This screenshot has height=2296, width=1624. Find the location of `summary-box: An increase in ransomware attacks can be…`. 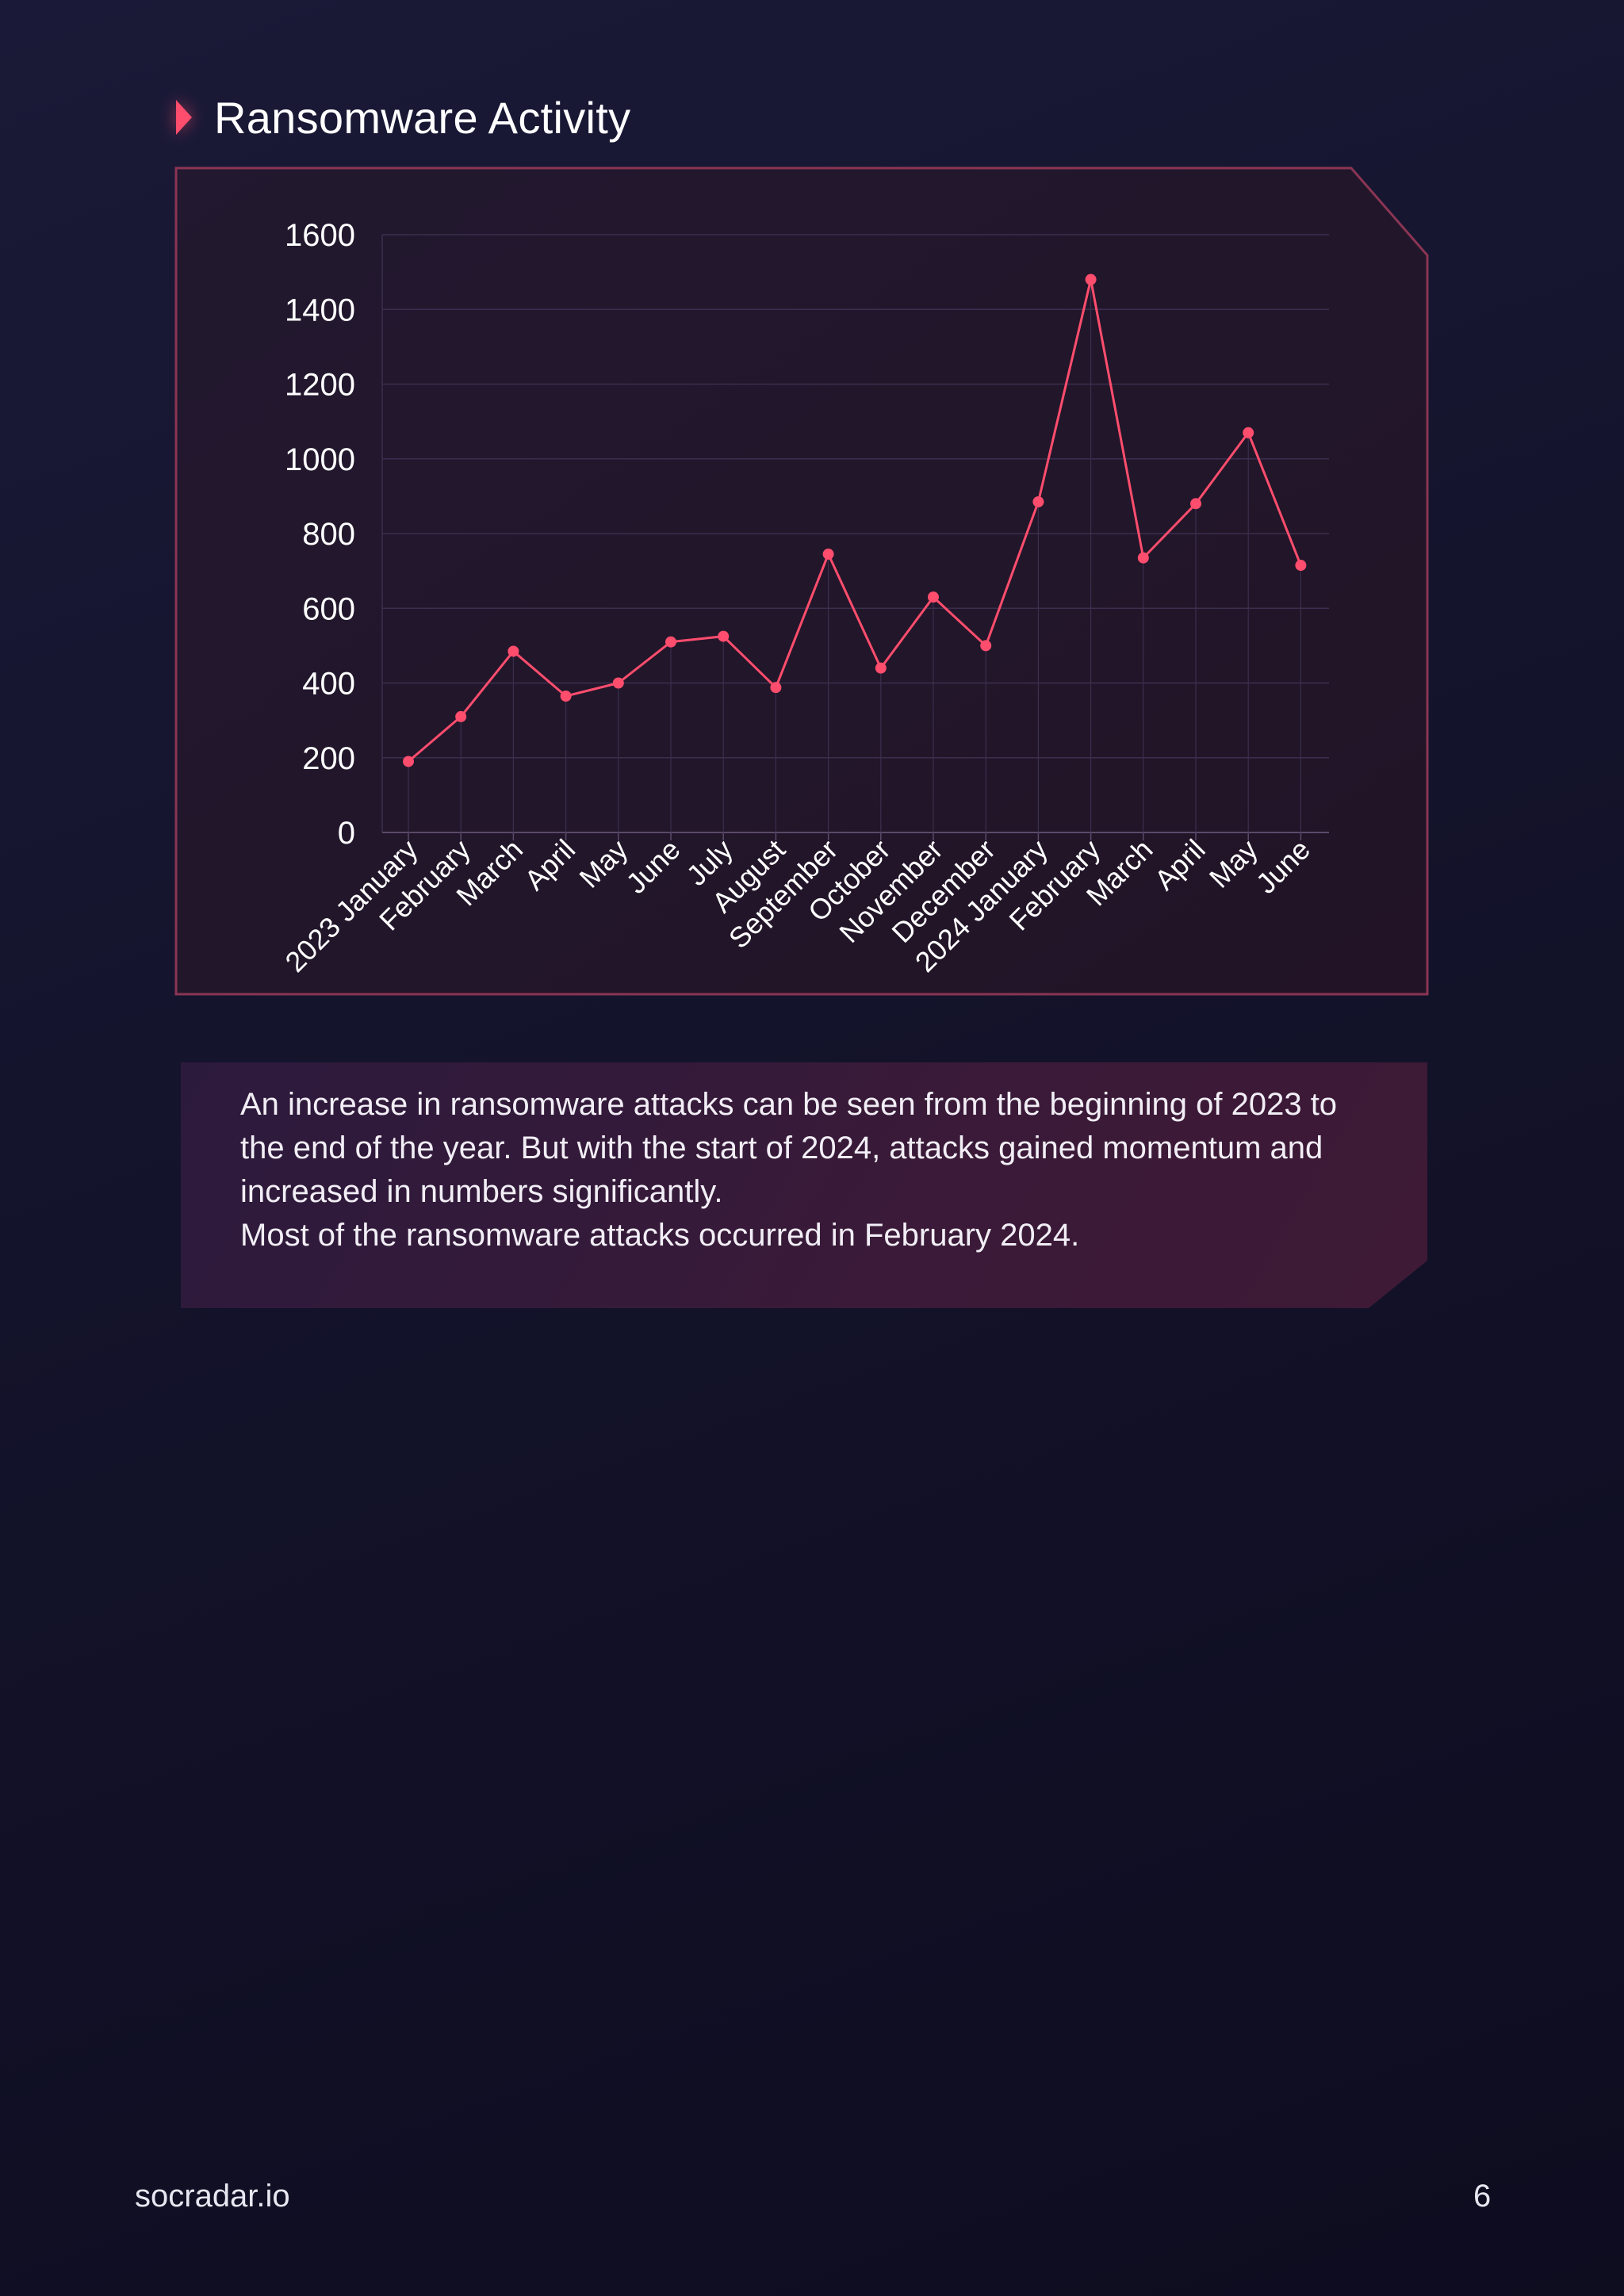

summary-box: An increase in ransomware attacks can be… is located at coordinates (804, 1185).